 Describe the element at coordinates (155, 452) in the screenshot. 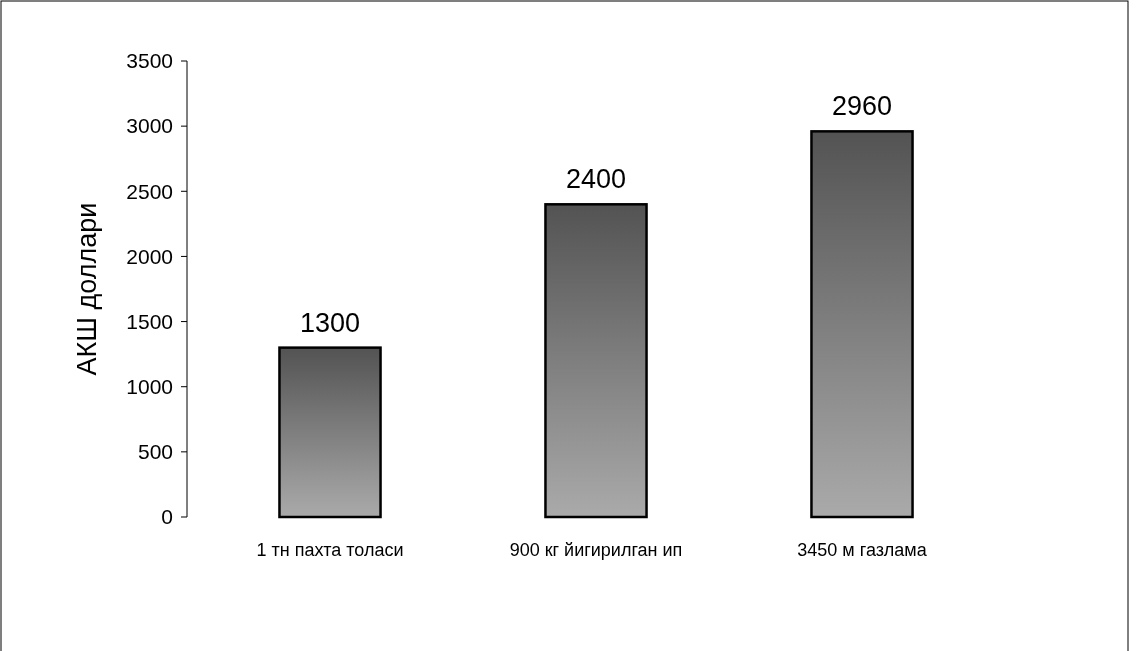

I see `y-tick-label: 500` at that location.